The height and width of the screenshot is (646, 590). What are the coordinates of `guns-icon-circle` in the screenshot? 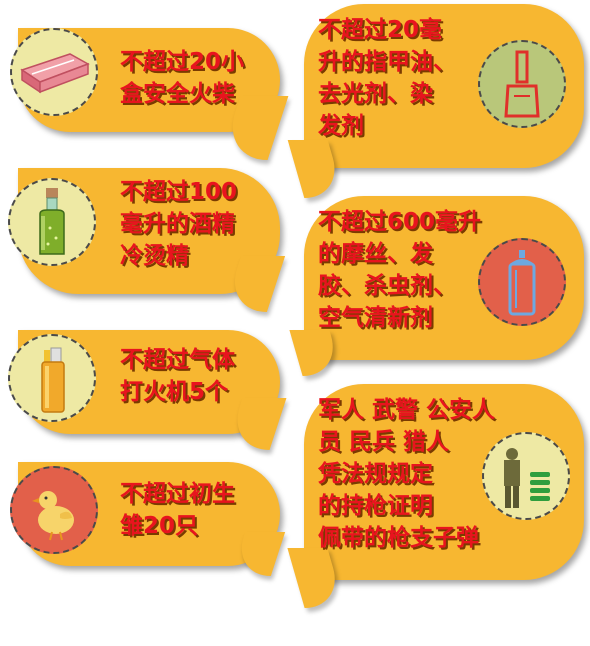 It's located at (526, 476).